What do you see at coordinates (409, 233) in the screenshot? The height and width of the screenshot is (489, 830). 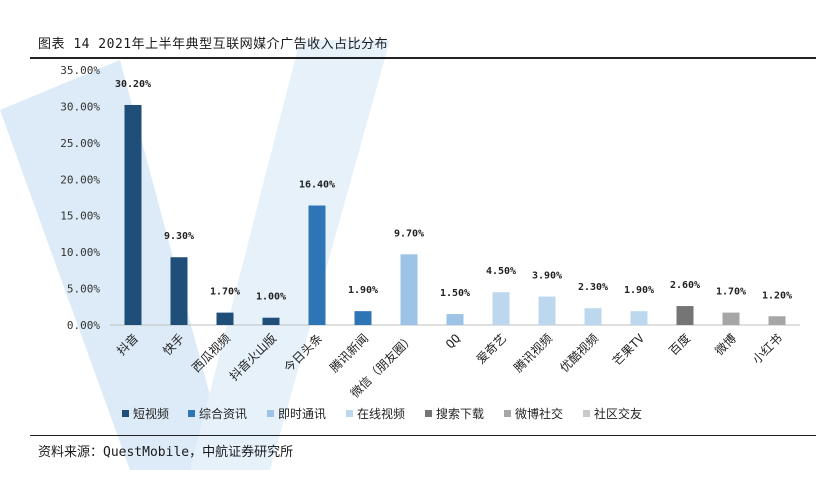 I see `data-label: 9.70%` at bounding box center [409, 233].